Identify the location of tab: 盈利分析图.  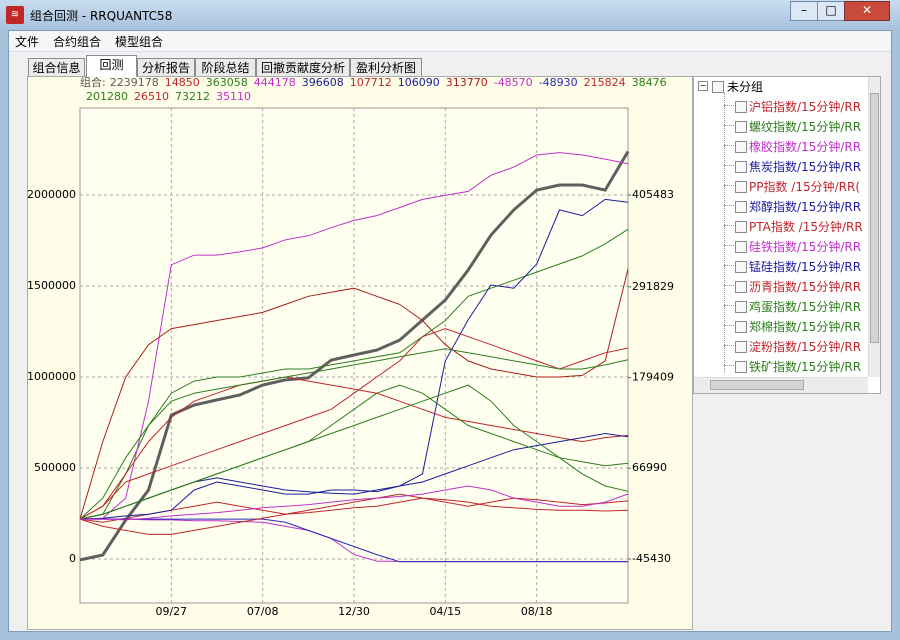
(386, 67).